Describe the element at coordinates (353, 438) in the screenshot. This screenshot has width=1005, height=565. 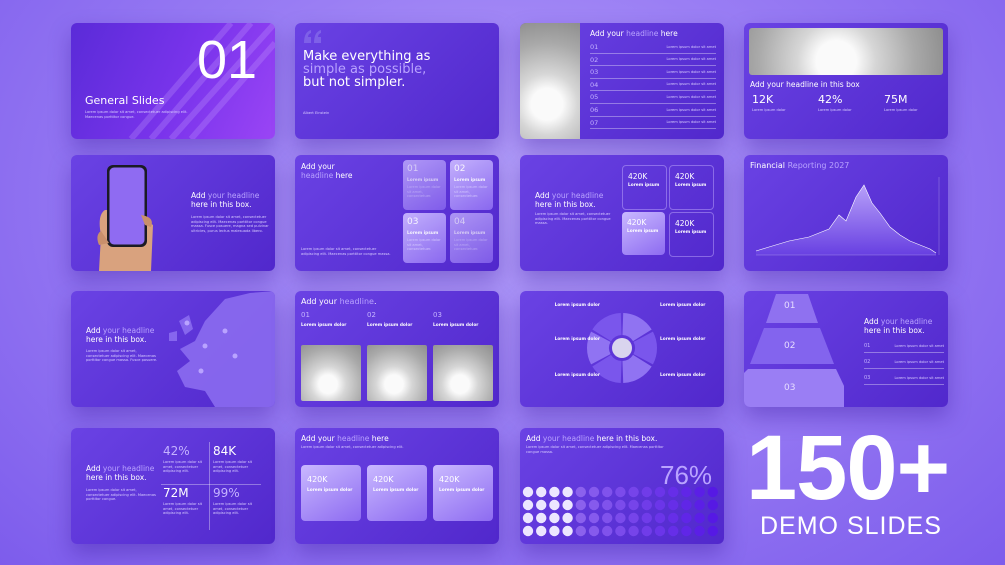
I see `headline-part: headline` at that location.